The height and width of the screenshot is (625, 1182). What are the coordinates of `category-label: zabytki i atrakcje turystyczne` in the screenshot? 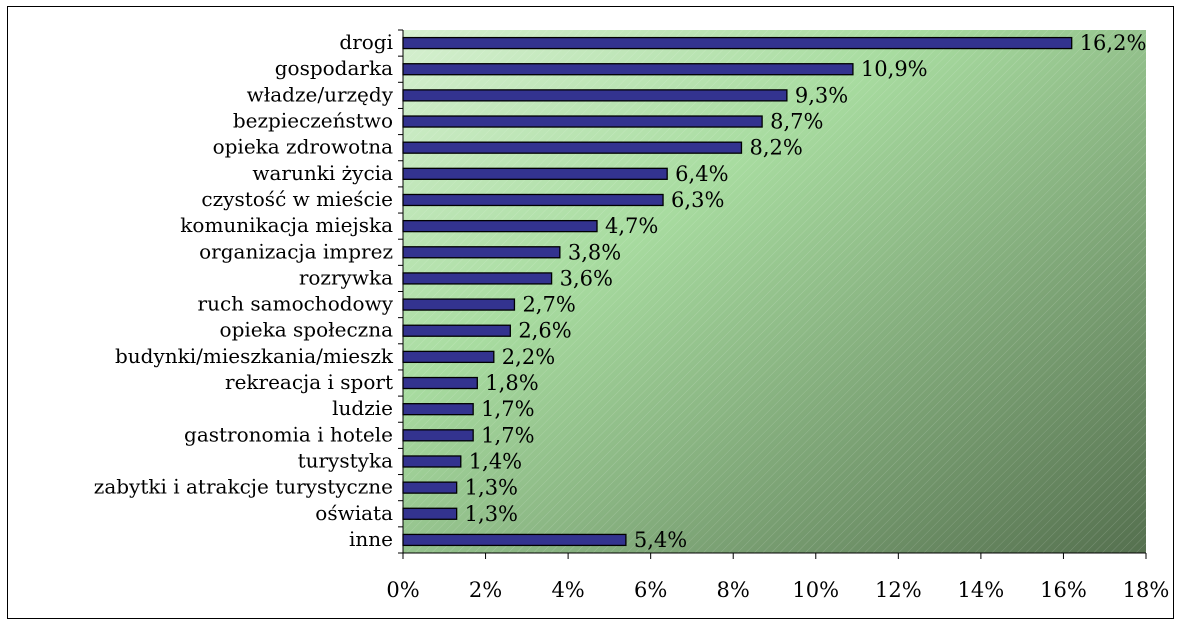 It's located at (243, 487).